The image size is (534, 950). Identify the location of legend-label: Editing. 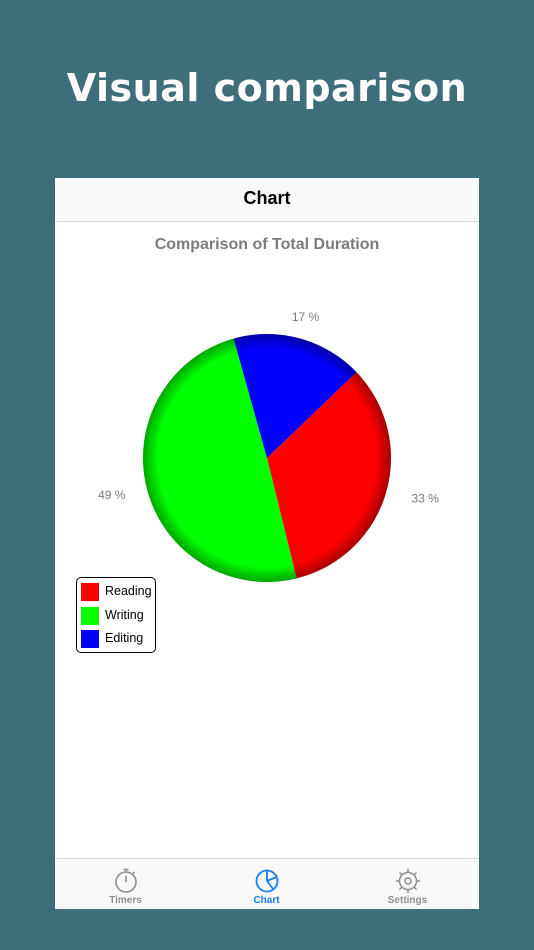
(124, 638).